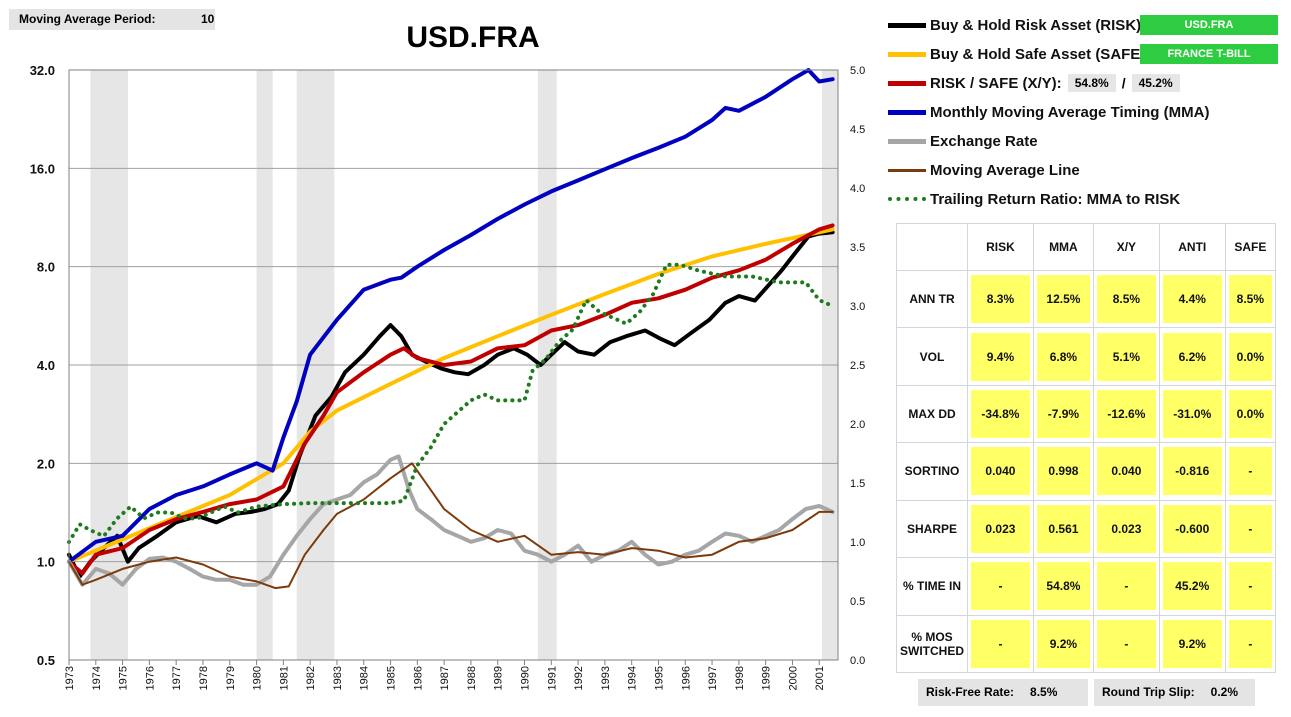 The width and height of the screenshot is (1291, 717). I want to click on ma-period-value: 10, so click(208, 19).